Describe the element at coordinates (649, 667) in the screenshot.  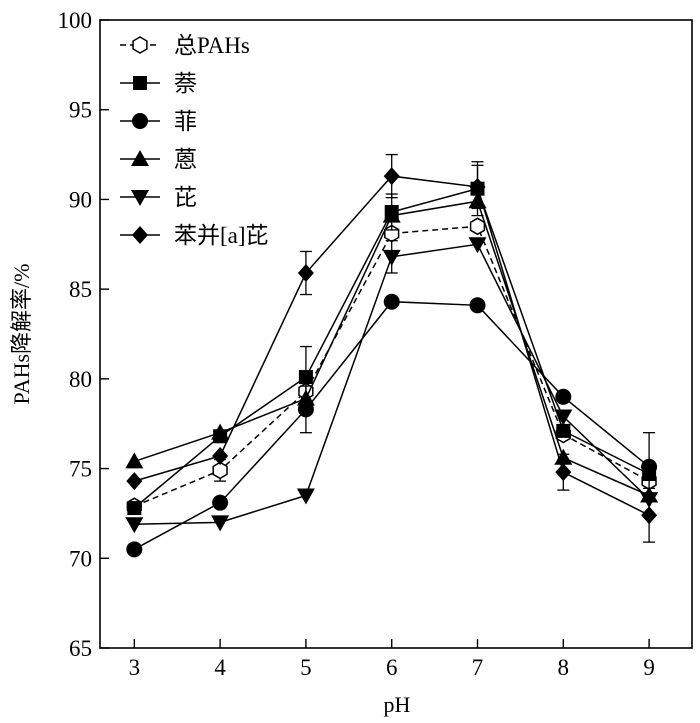
I see `x-tick-label: 9` at that location.